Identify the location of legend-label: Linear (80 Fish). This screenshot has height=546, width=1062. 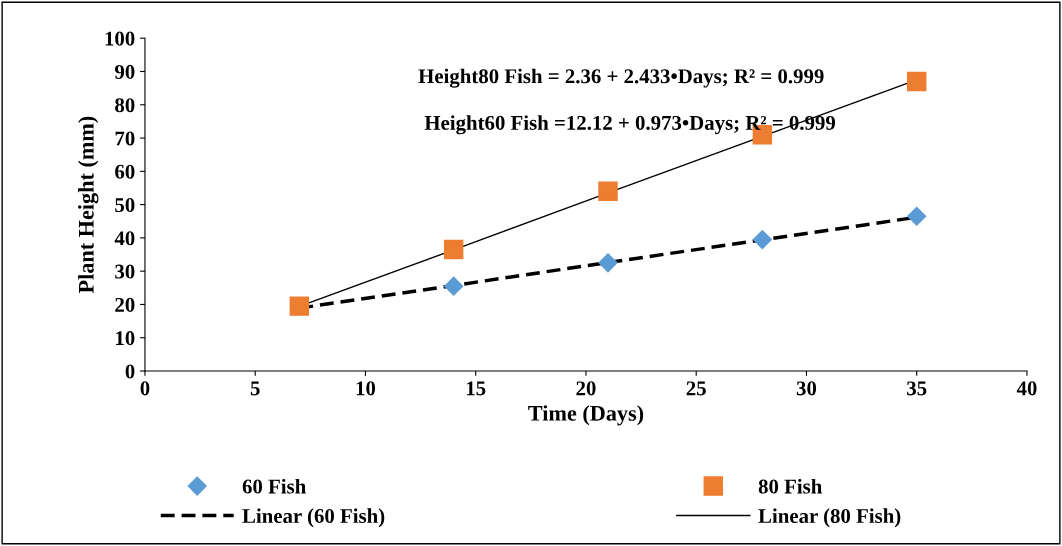
(829, 518).